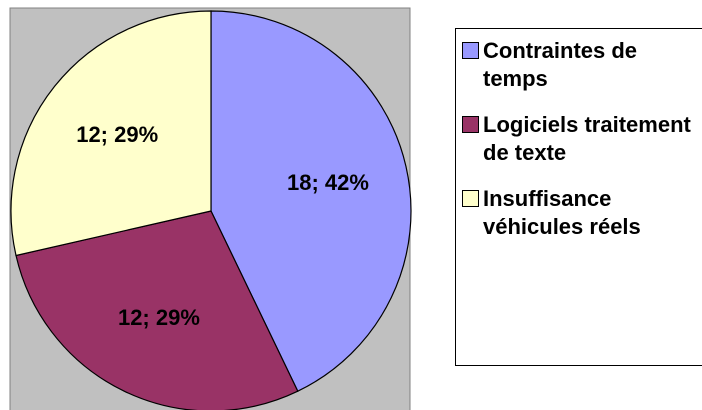  Describe the element at coordinates (562, 212) in the screenshot. I see `legend-label: Insuffisance véhicules réels` at that location.